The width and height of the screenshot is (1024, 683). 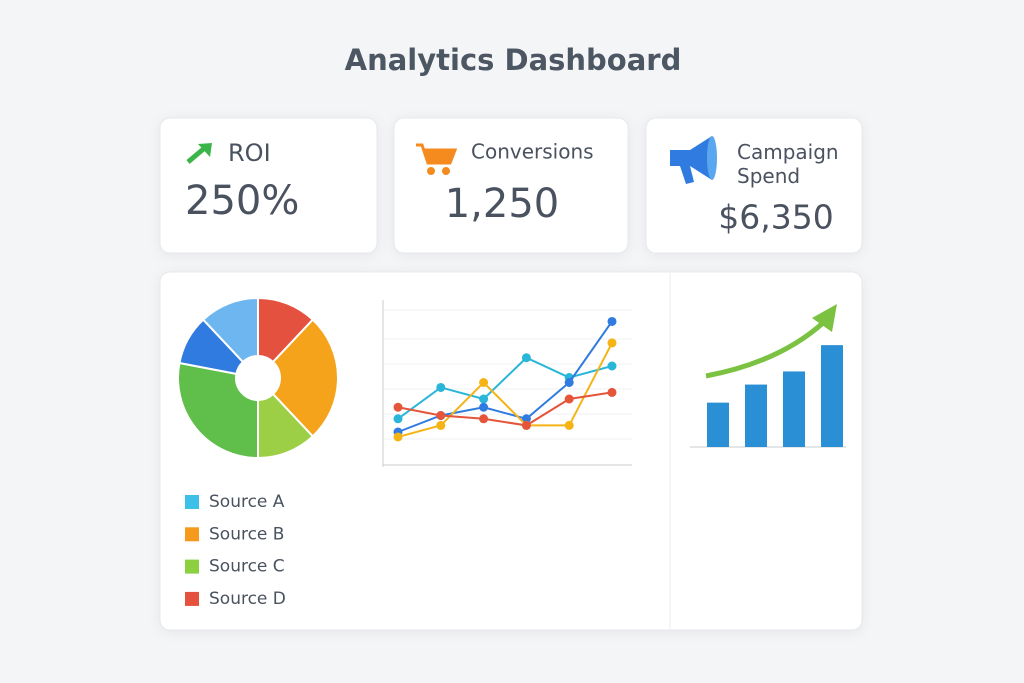 What do you see at coordinates (502, 204) in the screenshot?
I see `card-value: 1,250` at bounding box center [502, 204].